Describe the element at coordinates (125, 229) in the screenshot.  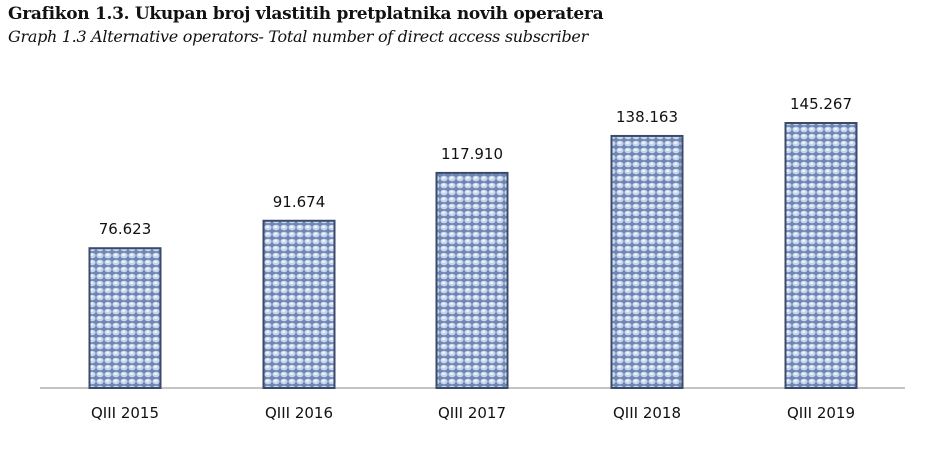
I see `data-label: 76.623` at that location.